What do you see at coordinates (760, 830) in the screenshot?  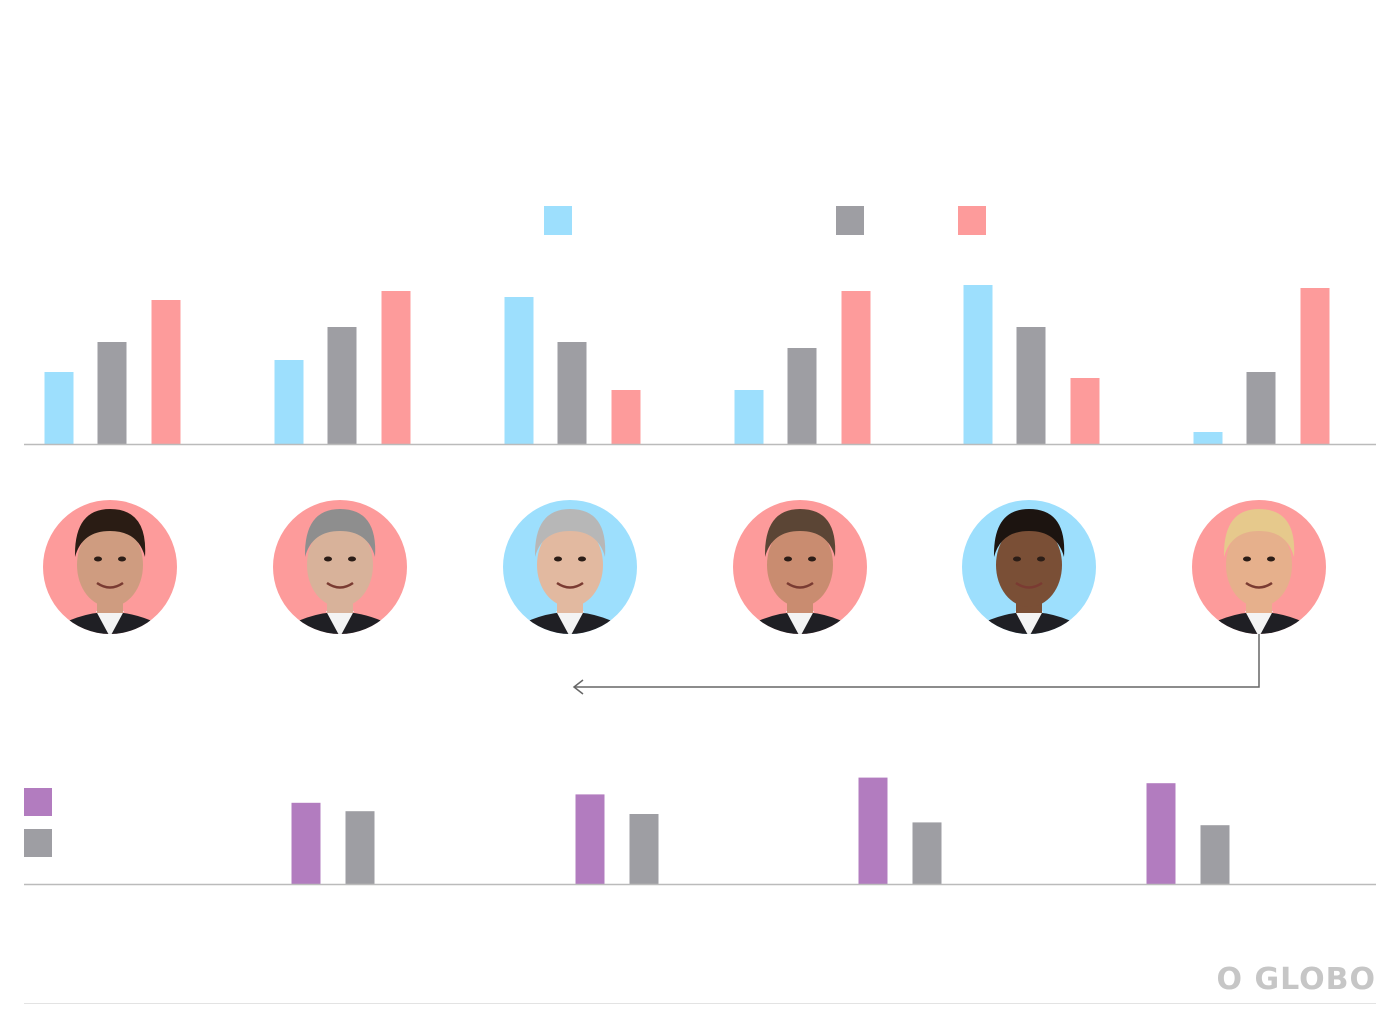 I see `bottom-bar-chart` at bounding box center [760, 830].